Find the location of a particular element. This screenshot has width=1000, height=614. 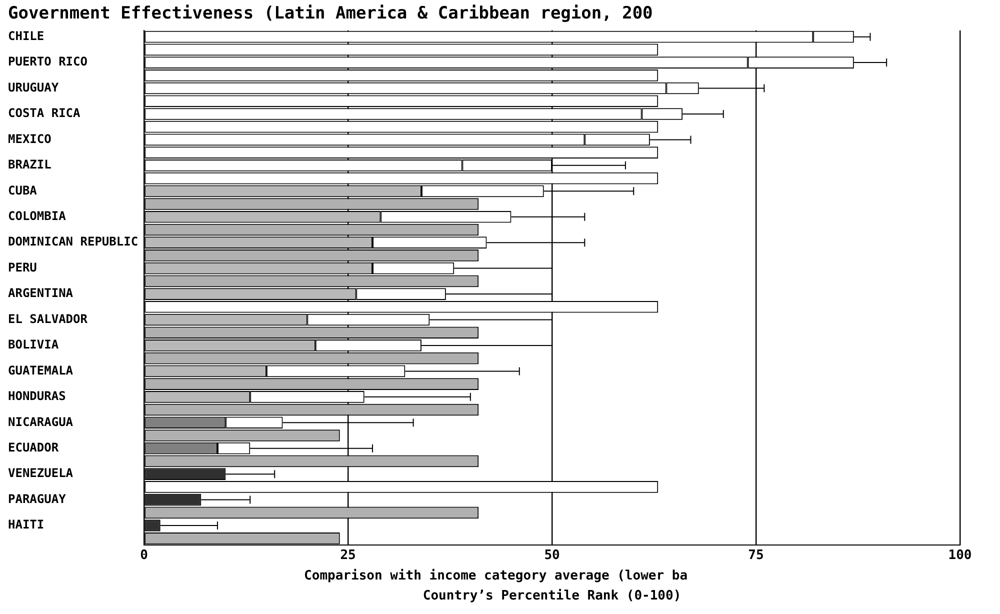

y-tick-label: VENEZUELA is located at coordinates (41, 473).